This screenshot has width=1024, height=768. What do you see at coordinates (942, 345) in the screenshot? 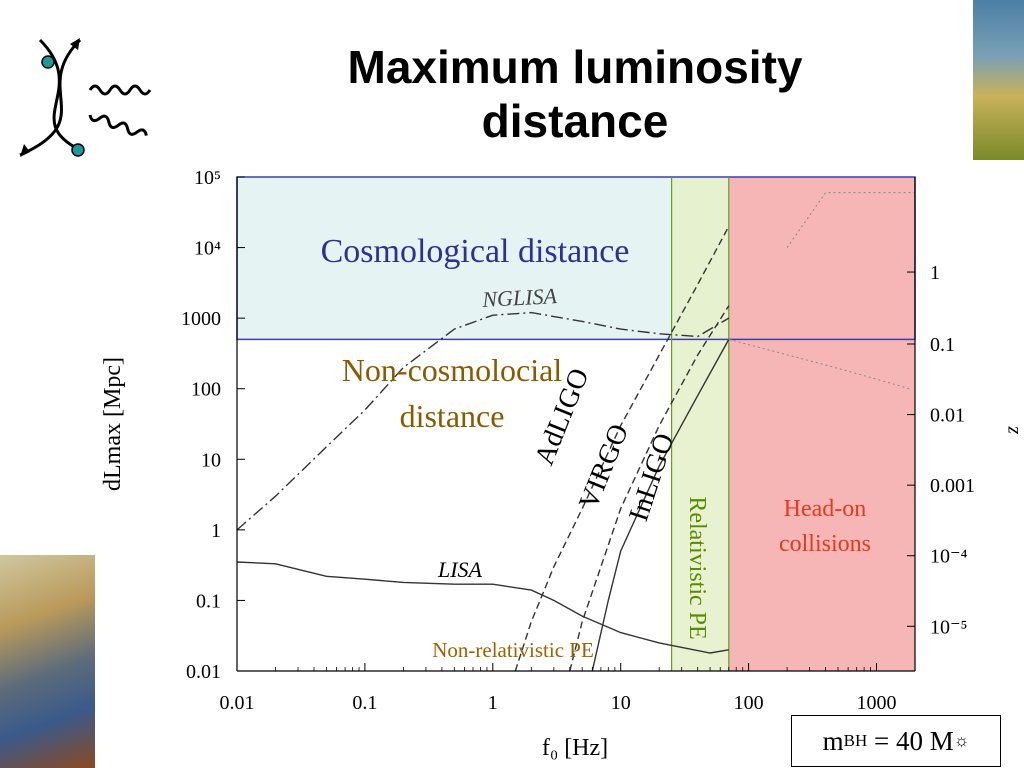
I see `right-tick-label: 0.1` at bounding box center [942, 345].